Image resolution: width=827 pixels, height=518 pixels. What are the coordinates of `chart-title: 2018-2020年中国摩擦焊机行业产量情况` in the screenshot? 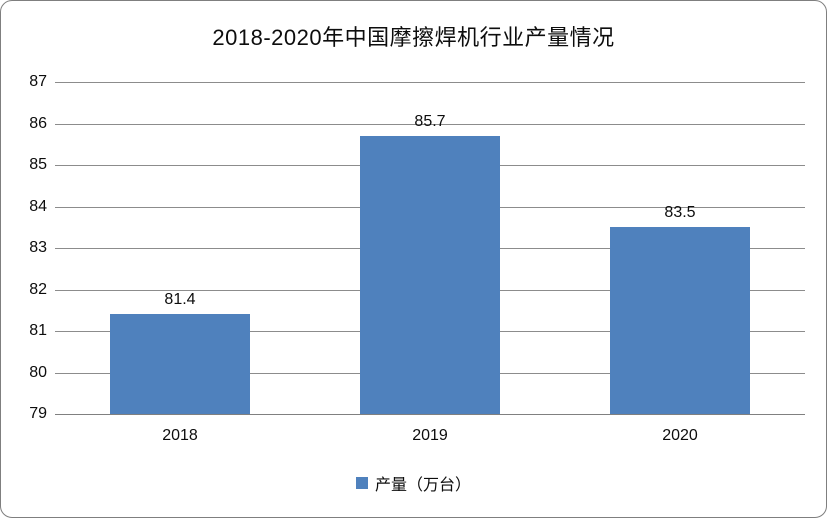 It's located at (413, 37).